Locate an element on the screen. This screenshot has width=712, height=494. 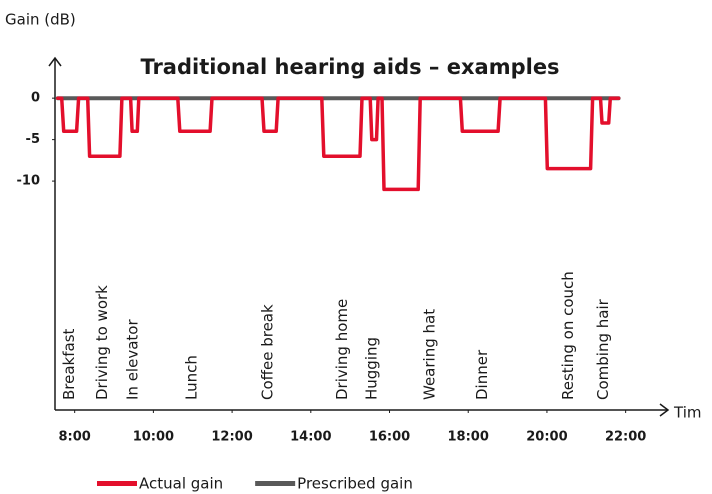
y-axis-arrow is located at coordinates (55, 61).